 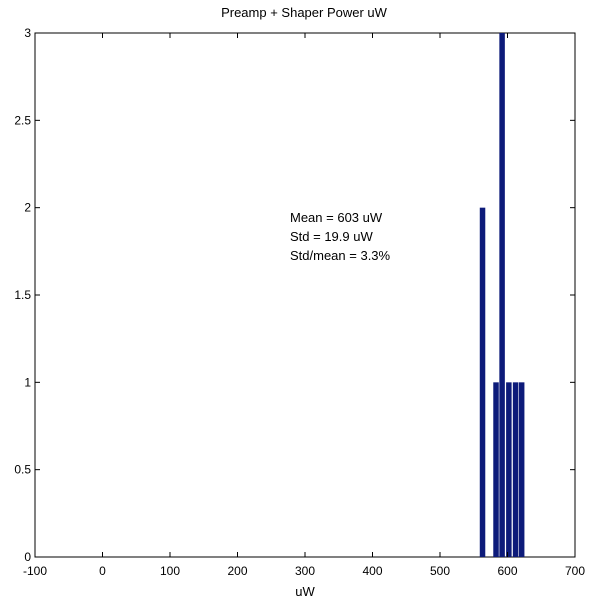 I want to click on chart-title: Preamp + Shaper Power uW, so click(x=304, y=12).